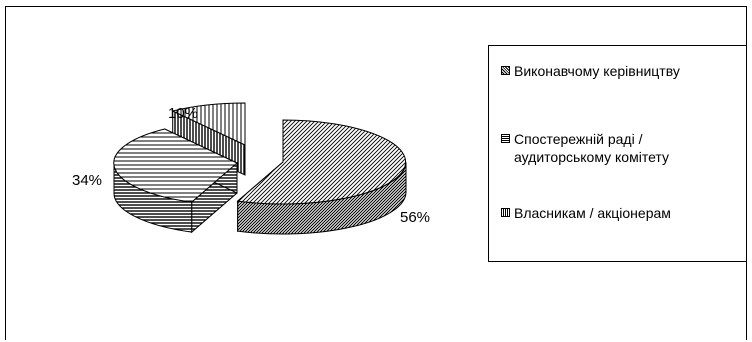  I want to click on legend-item-owners: Власникам / акціонерам, so click(586, 213).